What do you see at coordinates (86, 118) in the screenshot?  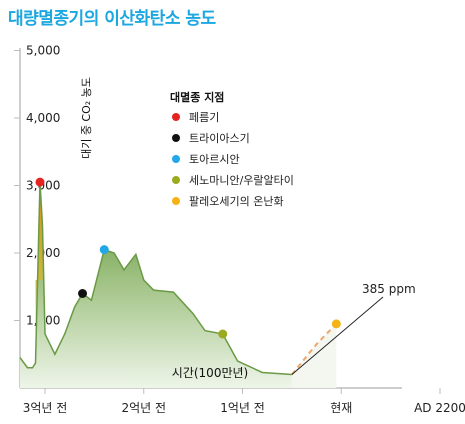 I see `y-axis-title: 대기 중 CO₂ 농도` at bounding box center [86, 118].